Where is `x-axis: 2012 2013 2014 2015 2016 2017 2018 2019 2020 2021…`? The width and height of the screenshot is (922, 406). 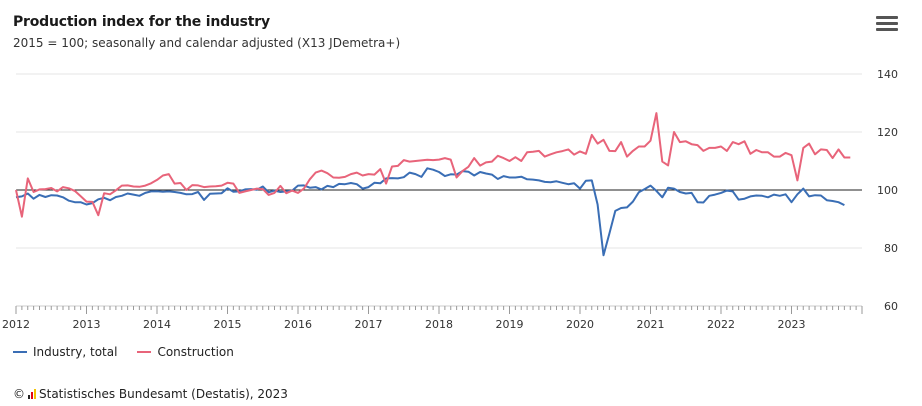 x-axis: 2012 2013 2014 2015 2016 2017 2018 2019 2020 2021… is located at coordinates (432, 318).